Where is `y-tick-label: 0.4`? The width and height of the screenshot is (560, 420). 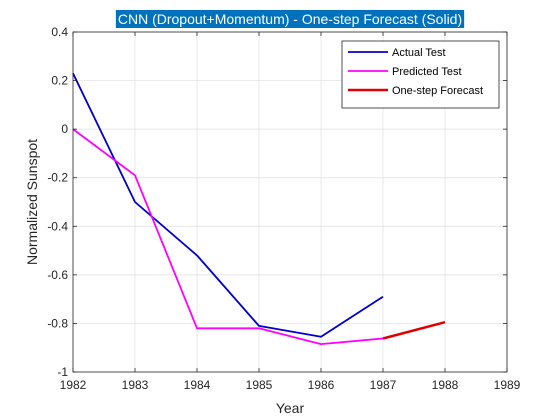
y-tick-label: 0.4 is located at coordinates (59, 32).